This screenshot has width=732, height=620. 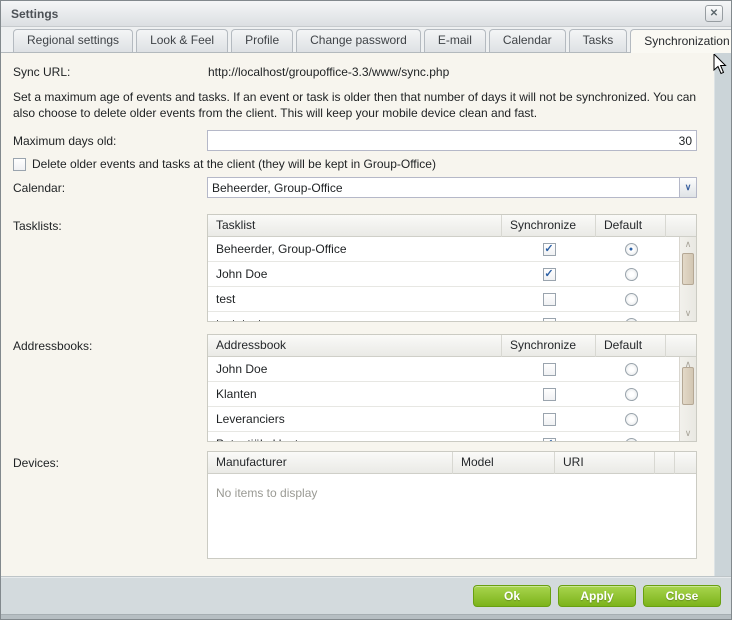 I want to click on tab-synchronization: Synchronization, so click(x=680, y=41).